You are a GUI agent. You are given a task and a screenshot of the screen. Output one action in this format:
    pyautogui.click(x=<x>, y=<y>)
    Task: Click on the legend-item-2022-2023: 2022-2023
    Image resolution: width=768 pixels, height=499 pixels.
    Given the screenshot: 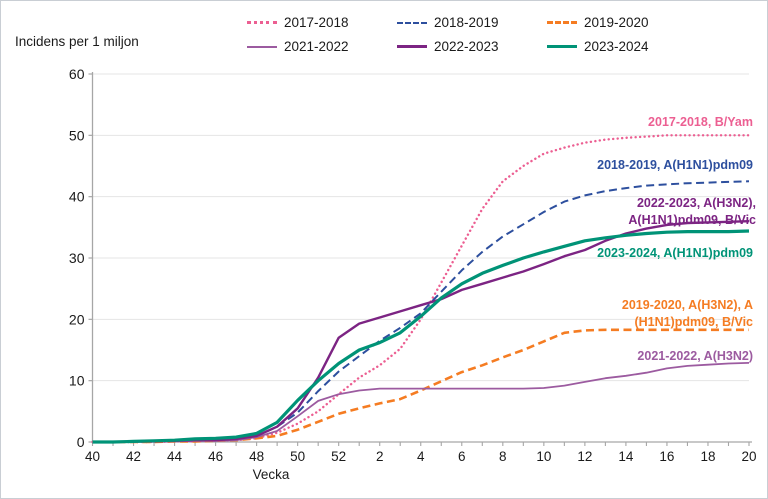 What is the action you would take?
    pyautogui.click(x=472, y=46)
    